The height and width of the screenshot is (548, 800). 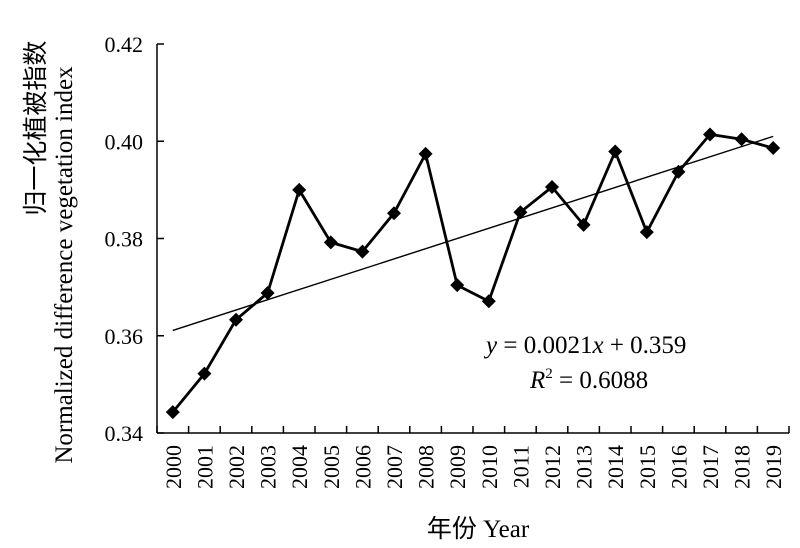 I want to click on x-tick-label: 2015, so click(x=647, y=467).